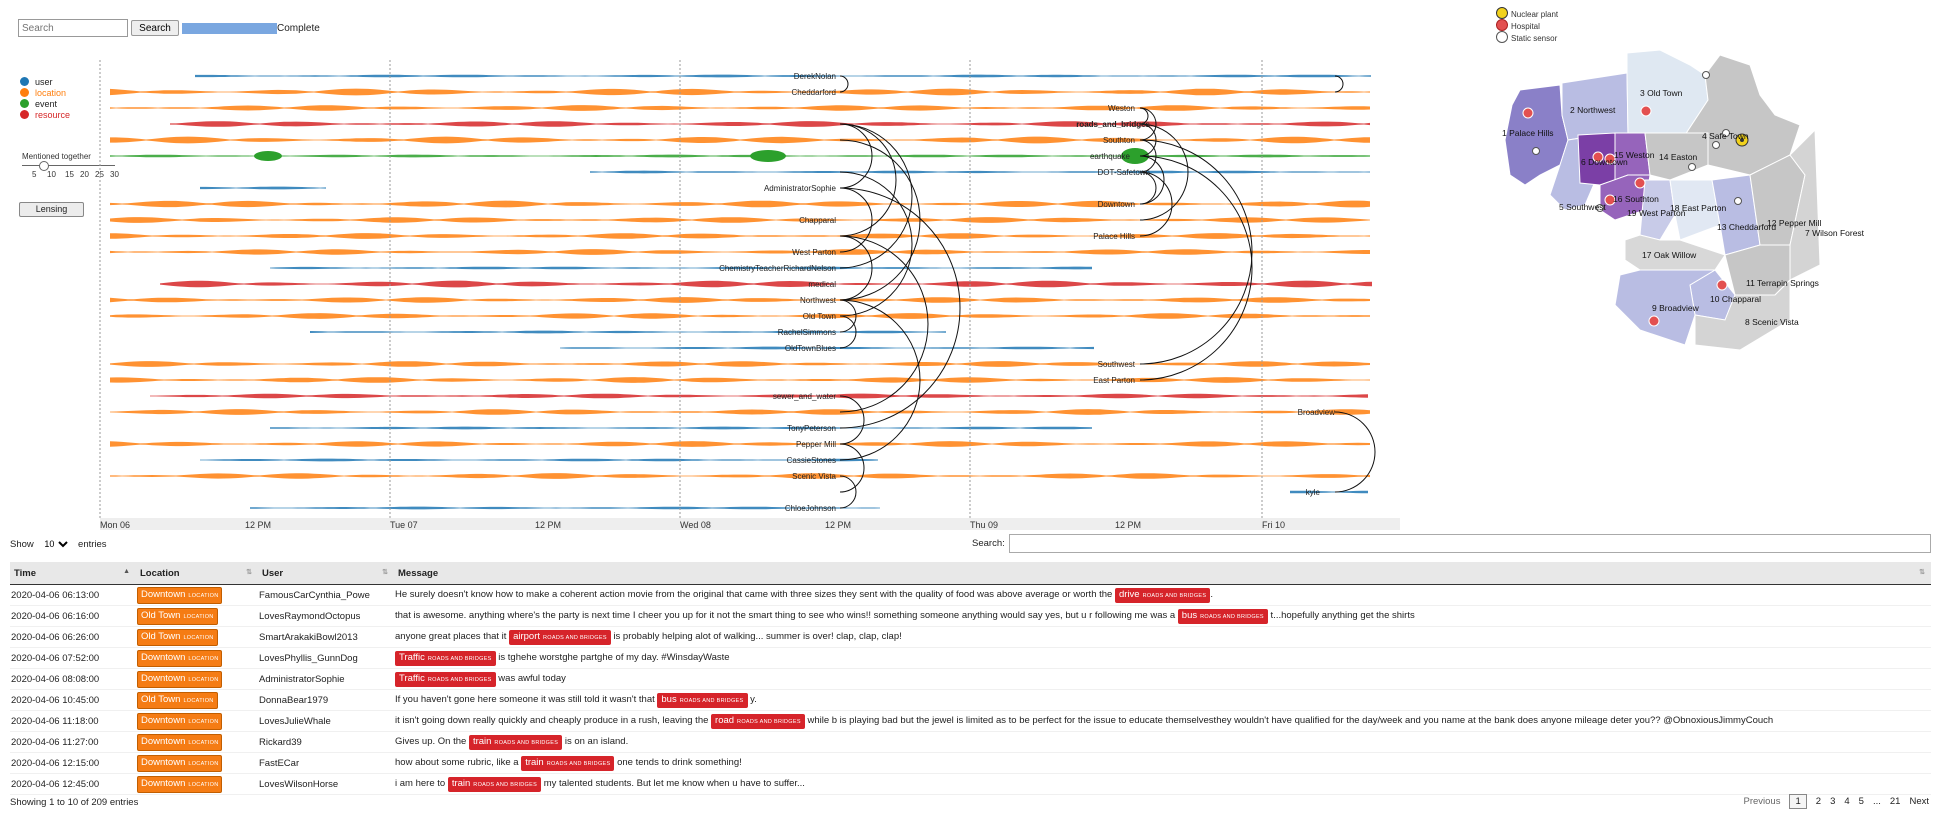 The height and width of the screenshot is (815, 1941). Describe the element at coordinates (1116, 204) in the screenshot. I see `entity-label: Downtown` at that location.